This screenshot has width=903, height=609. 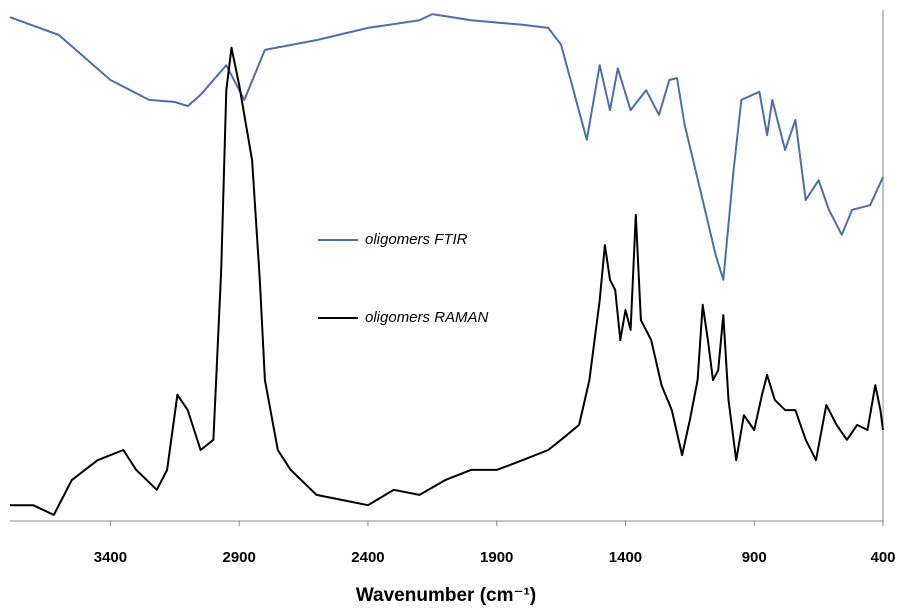 I want to click on x-tick-label: 900, so click(x=754, y=557).